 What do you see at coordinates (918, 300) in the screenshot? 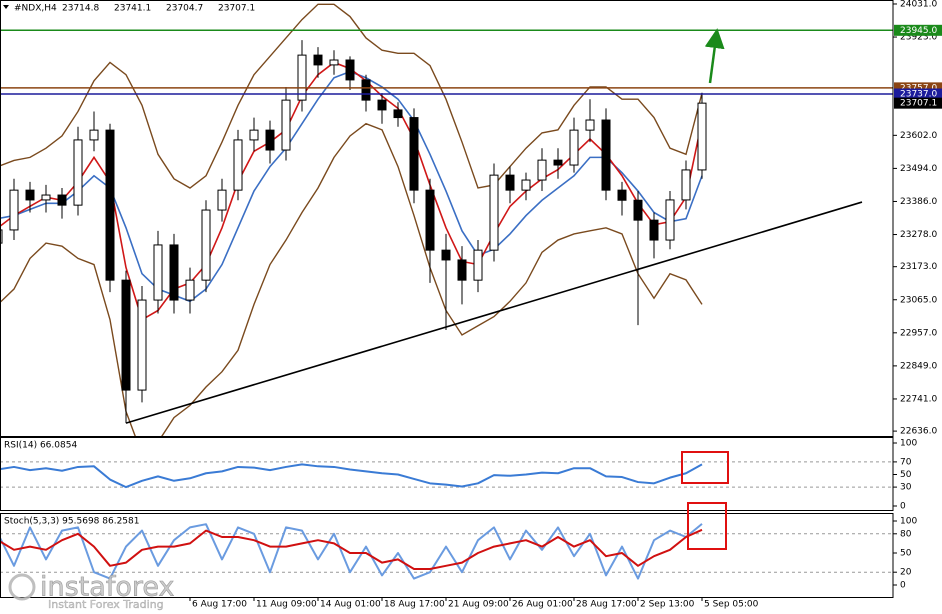
I see `y-tick-label: 23065.0` at bounding box center [918, 300].